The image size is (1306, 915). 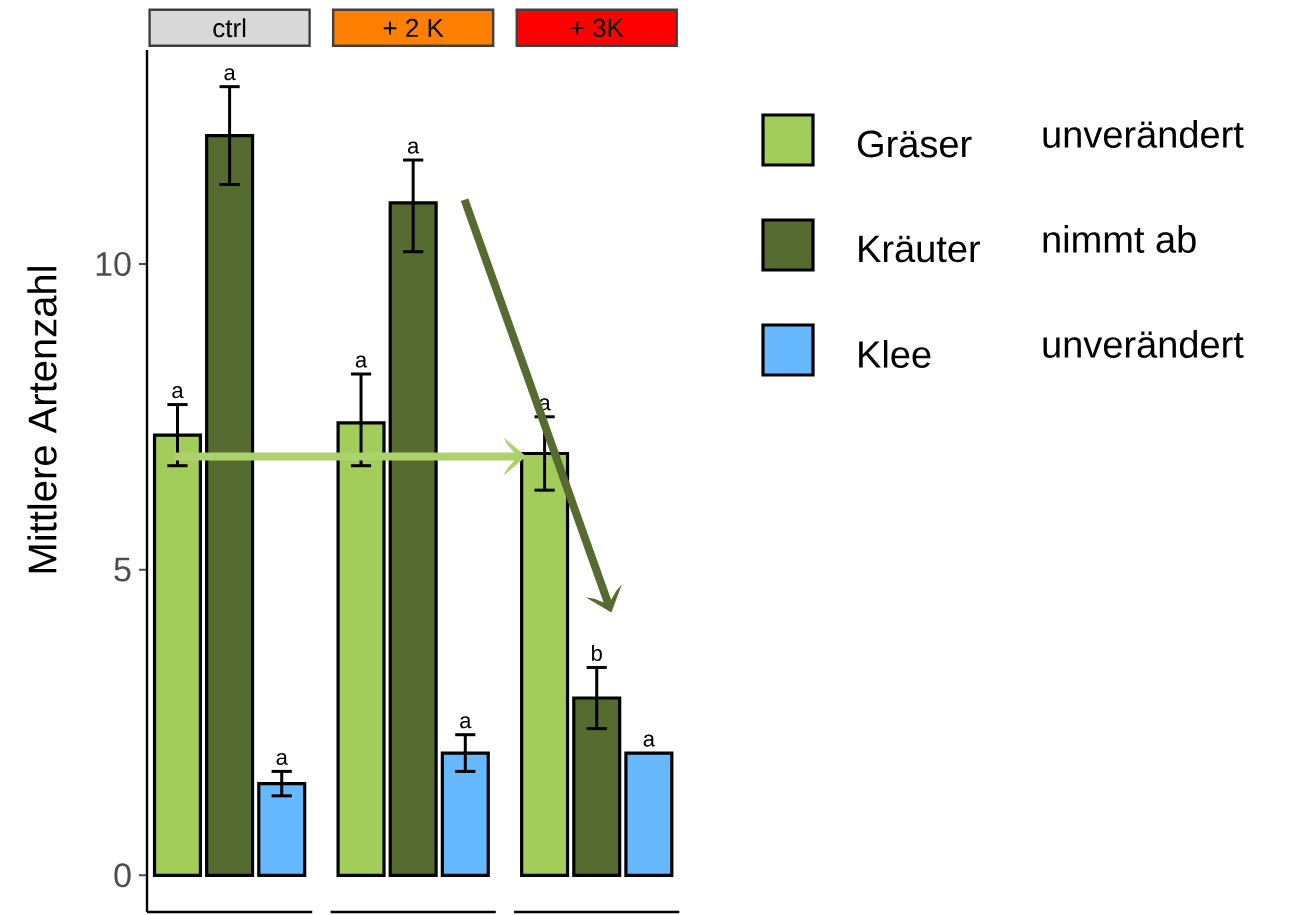 I want to click on x-tick-label: + 3K, so click(x=597, y=27).